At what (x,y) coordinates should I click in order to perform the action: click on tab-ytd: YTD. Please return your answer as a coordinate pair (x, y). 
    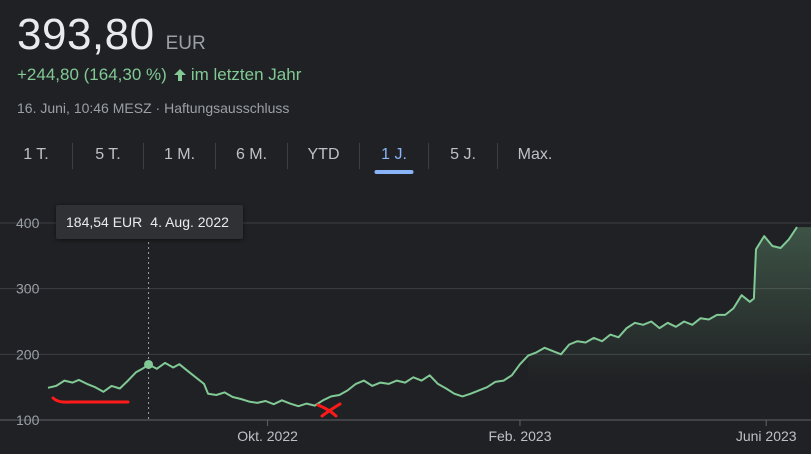
    Looking at the image, I should click on (323, 154).